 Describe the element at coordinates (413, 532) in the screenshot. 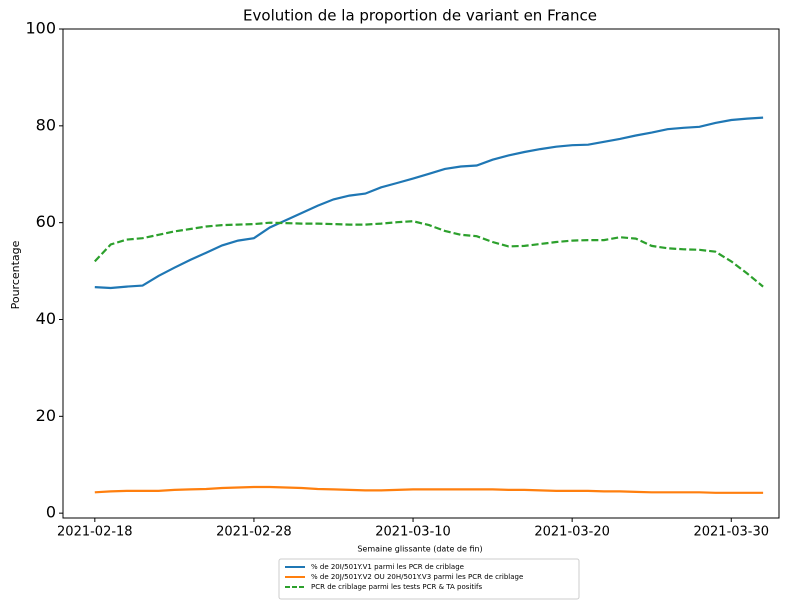

I see `x-tick-label: 2021-03-10` at that location.